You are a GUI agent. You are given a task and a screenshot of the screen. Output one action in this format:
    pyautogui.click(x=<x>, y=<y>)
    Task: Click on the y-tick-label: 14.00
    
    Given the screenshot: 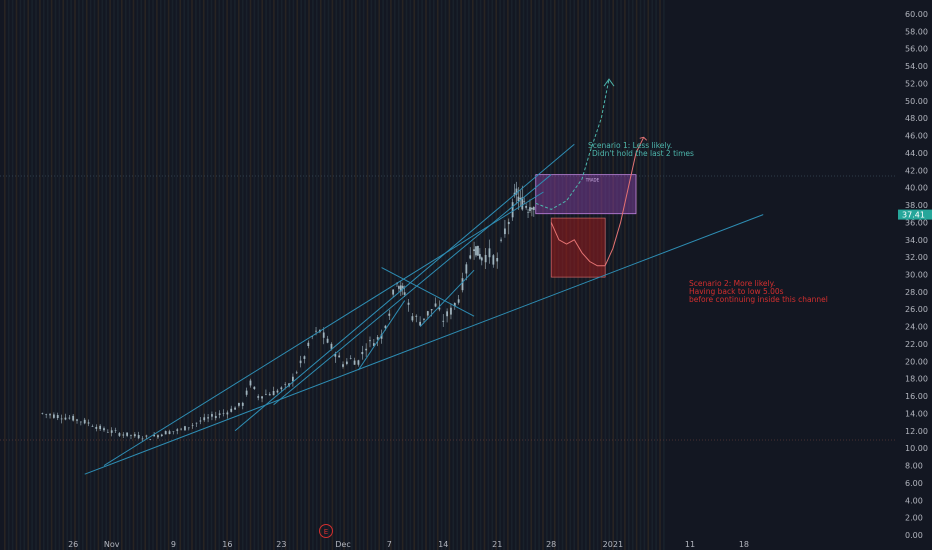 What is the action you would take?
    pyautogui.click(x=916, y=413)
    